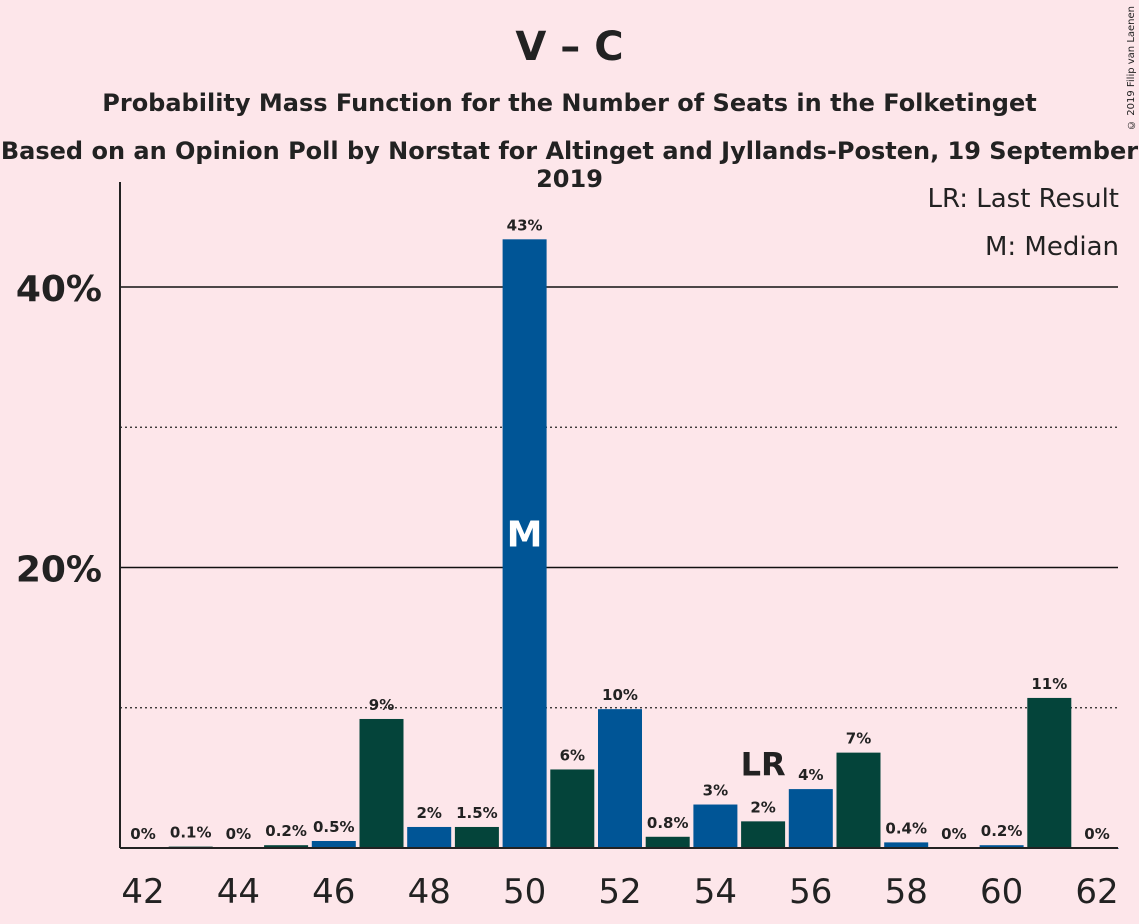  Describe the element at coordinates (59, 289) in the screenshot. I see `y-tick-label: 40%` at that location.